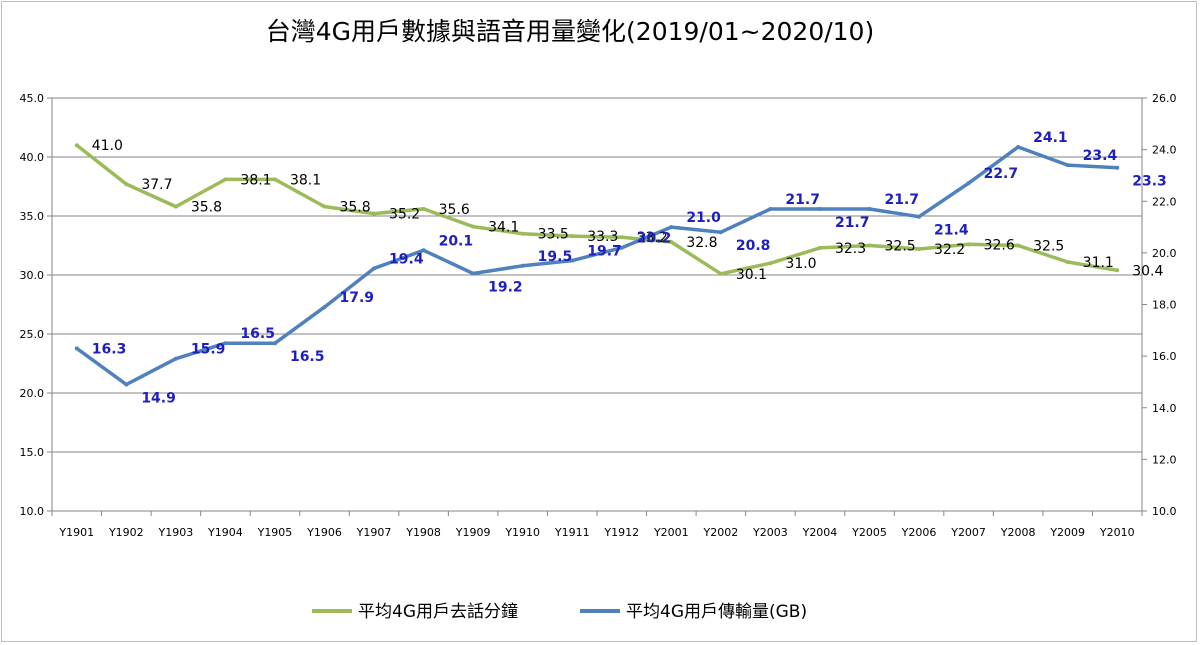 This screenshot has width=1200, height=645. What do you see at coordinates (850, 249) in the screenshot?
I see `data-label-talk-minutes: 32.3` at bounding box center [850, 249].